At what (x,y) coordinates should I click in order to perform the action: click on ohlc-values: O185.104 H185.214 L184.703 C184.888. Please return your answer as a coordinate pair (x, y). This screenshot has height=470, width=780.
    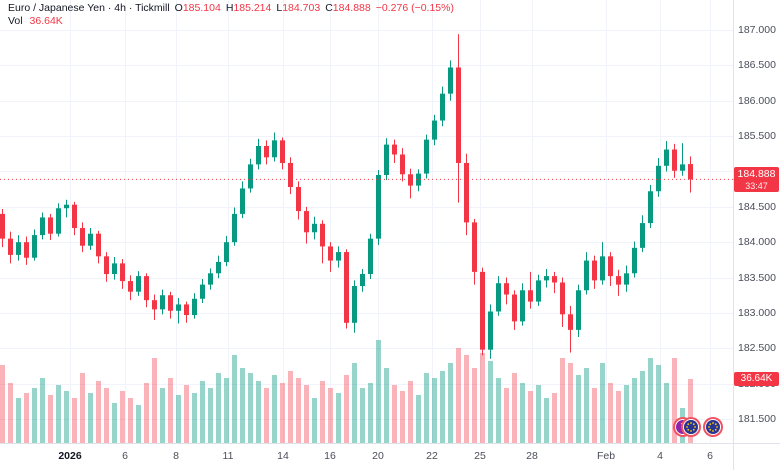
    Looking at the image, I should click on (270, 8).